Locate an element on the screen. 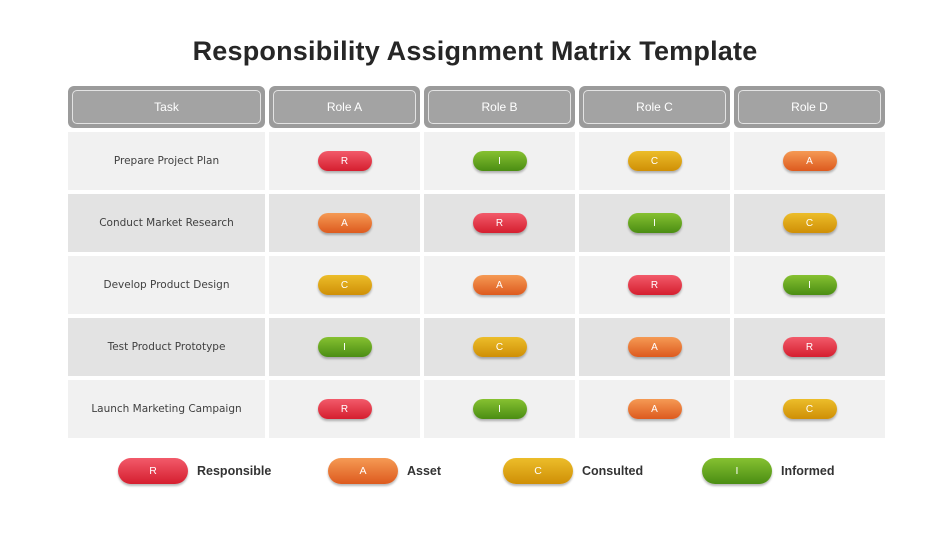  header-label: Role A is located at coordinates (344, 107).